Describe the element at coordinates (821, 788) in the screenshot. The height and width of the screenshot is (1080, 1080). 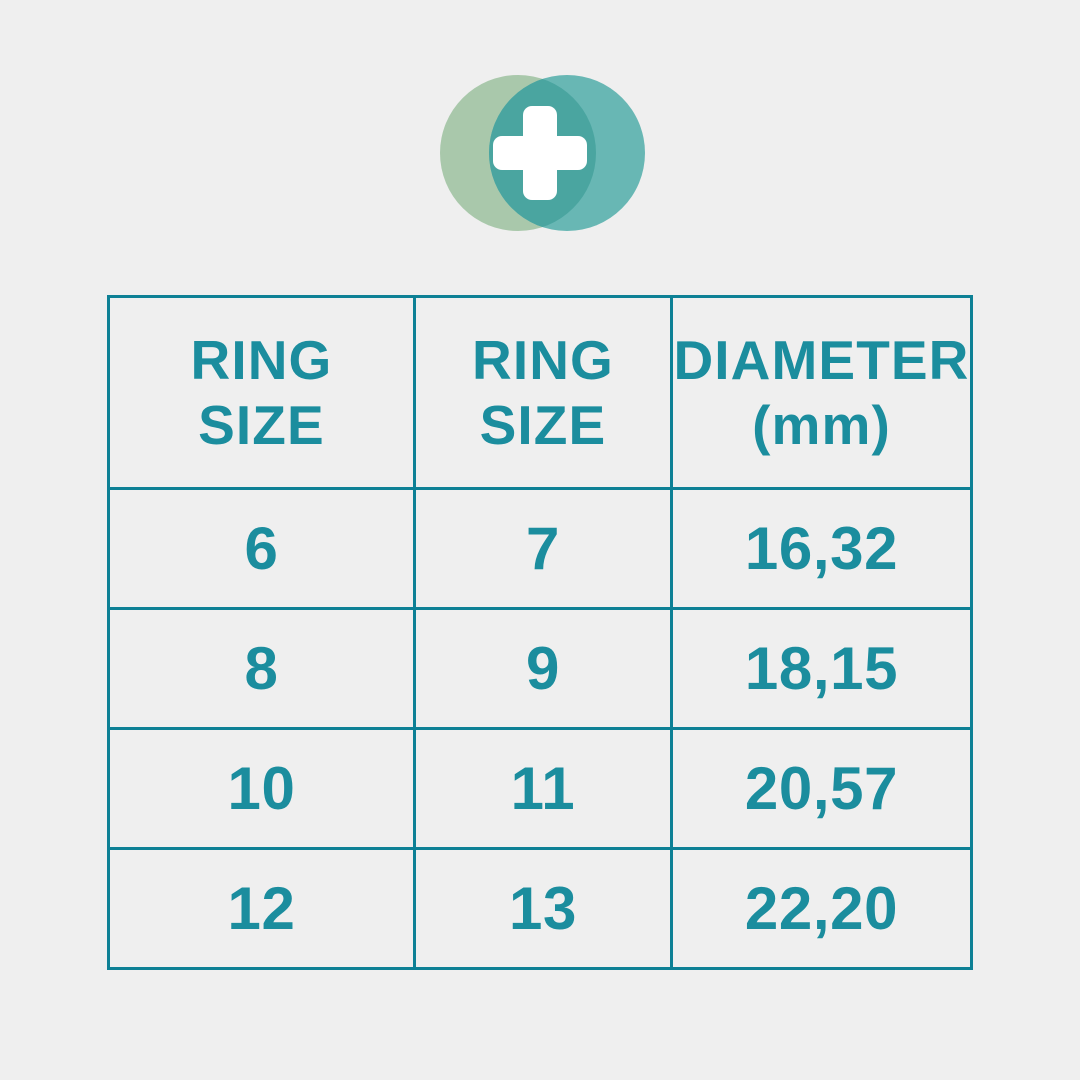
I see `data-cell: 20,57` at that location.